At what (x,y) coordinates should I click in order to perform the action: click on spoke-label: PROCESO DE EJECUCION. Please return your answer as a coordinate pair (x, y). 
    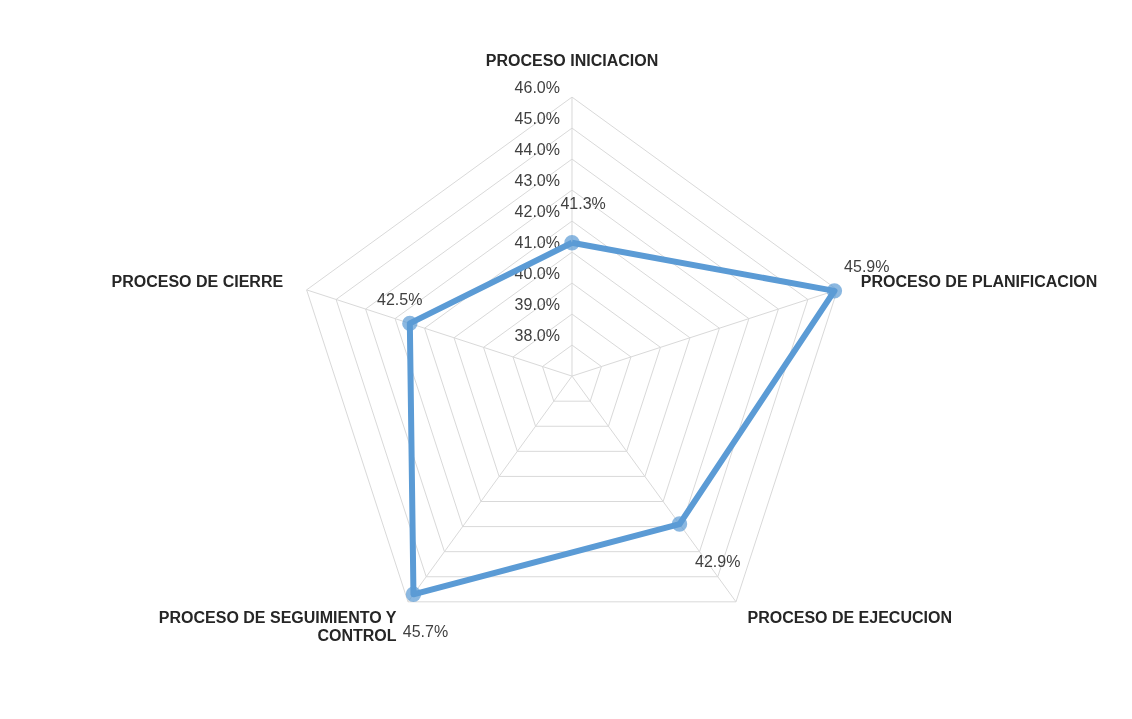
    Looking at the image, I should click on (849, 617).